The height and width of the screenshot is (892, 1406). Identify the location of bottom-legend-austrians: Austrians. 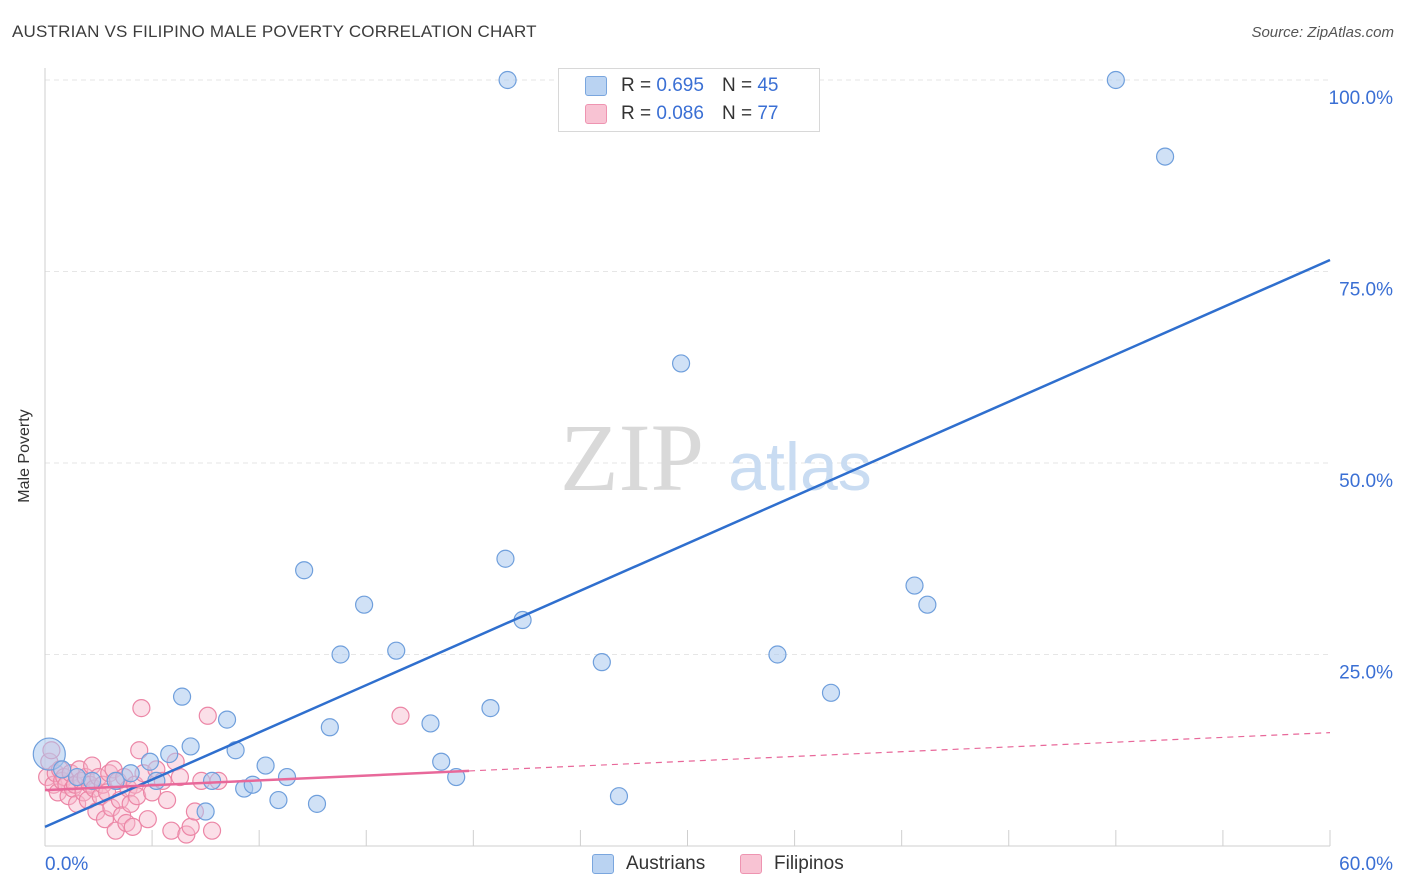
(648, 864).